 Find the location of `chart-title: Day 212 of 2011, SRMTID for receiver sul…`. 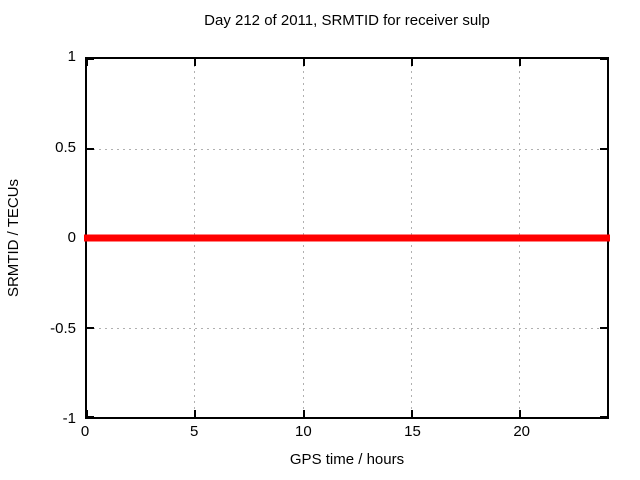

chart-title: Day 212 of 2011, SRMTID for receiver sul… is located at coordinates (347, 20).